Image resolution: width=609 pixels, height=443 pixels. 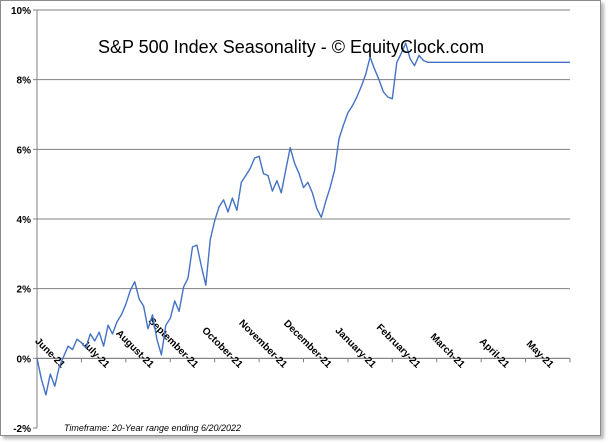 I want to click on y-tick-label: 0%, so click(x=24, y=359).